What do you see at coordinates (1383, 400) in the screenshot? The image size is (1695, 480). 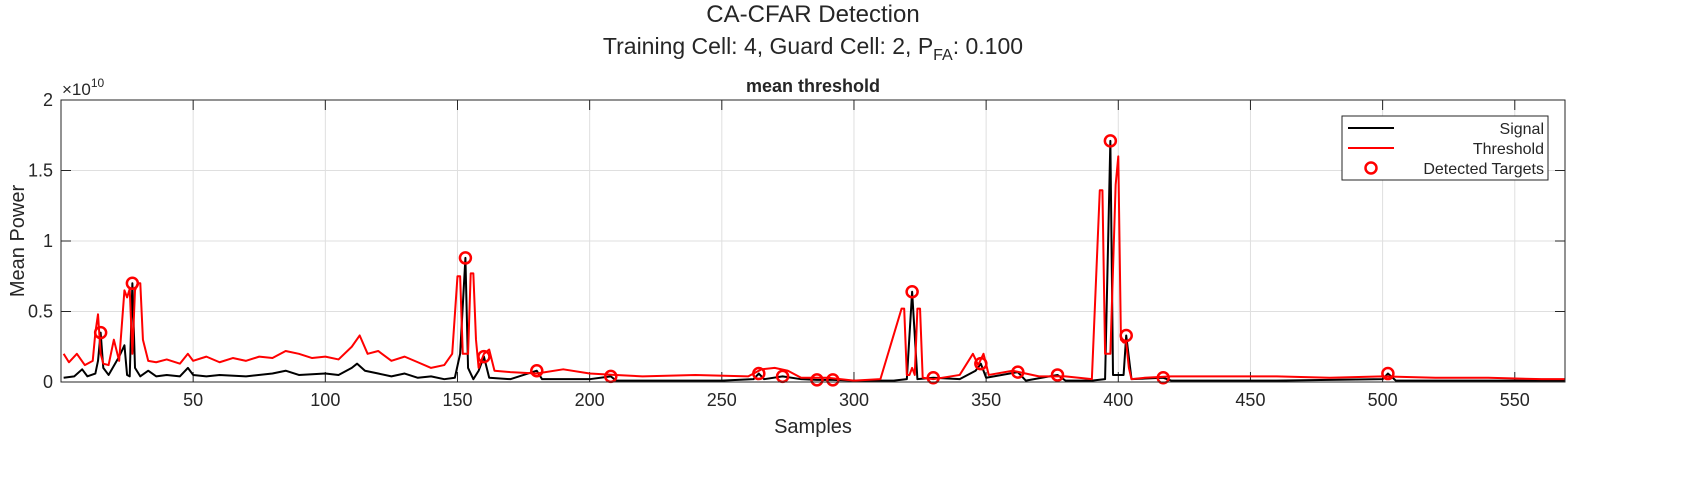 I see `x-tick-label: 500` at bounding box center [1383, 400].